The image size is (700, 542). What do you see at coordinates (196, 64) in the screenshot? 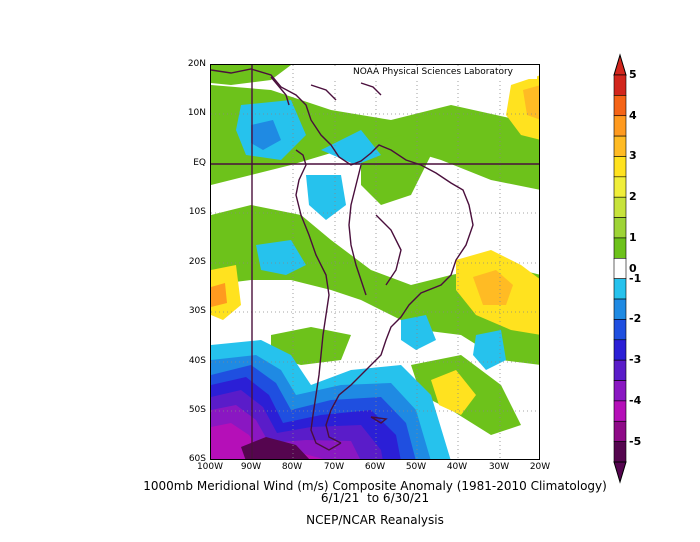
I see `lat-label: 20N` at bounding box center [196, 64].